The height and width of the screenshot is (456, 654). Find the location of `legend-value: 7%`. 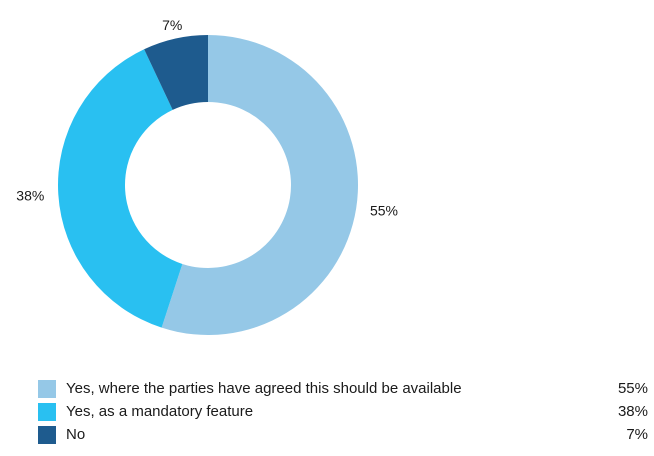

legend-value: 7% is located at coordinates (637, 434).